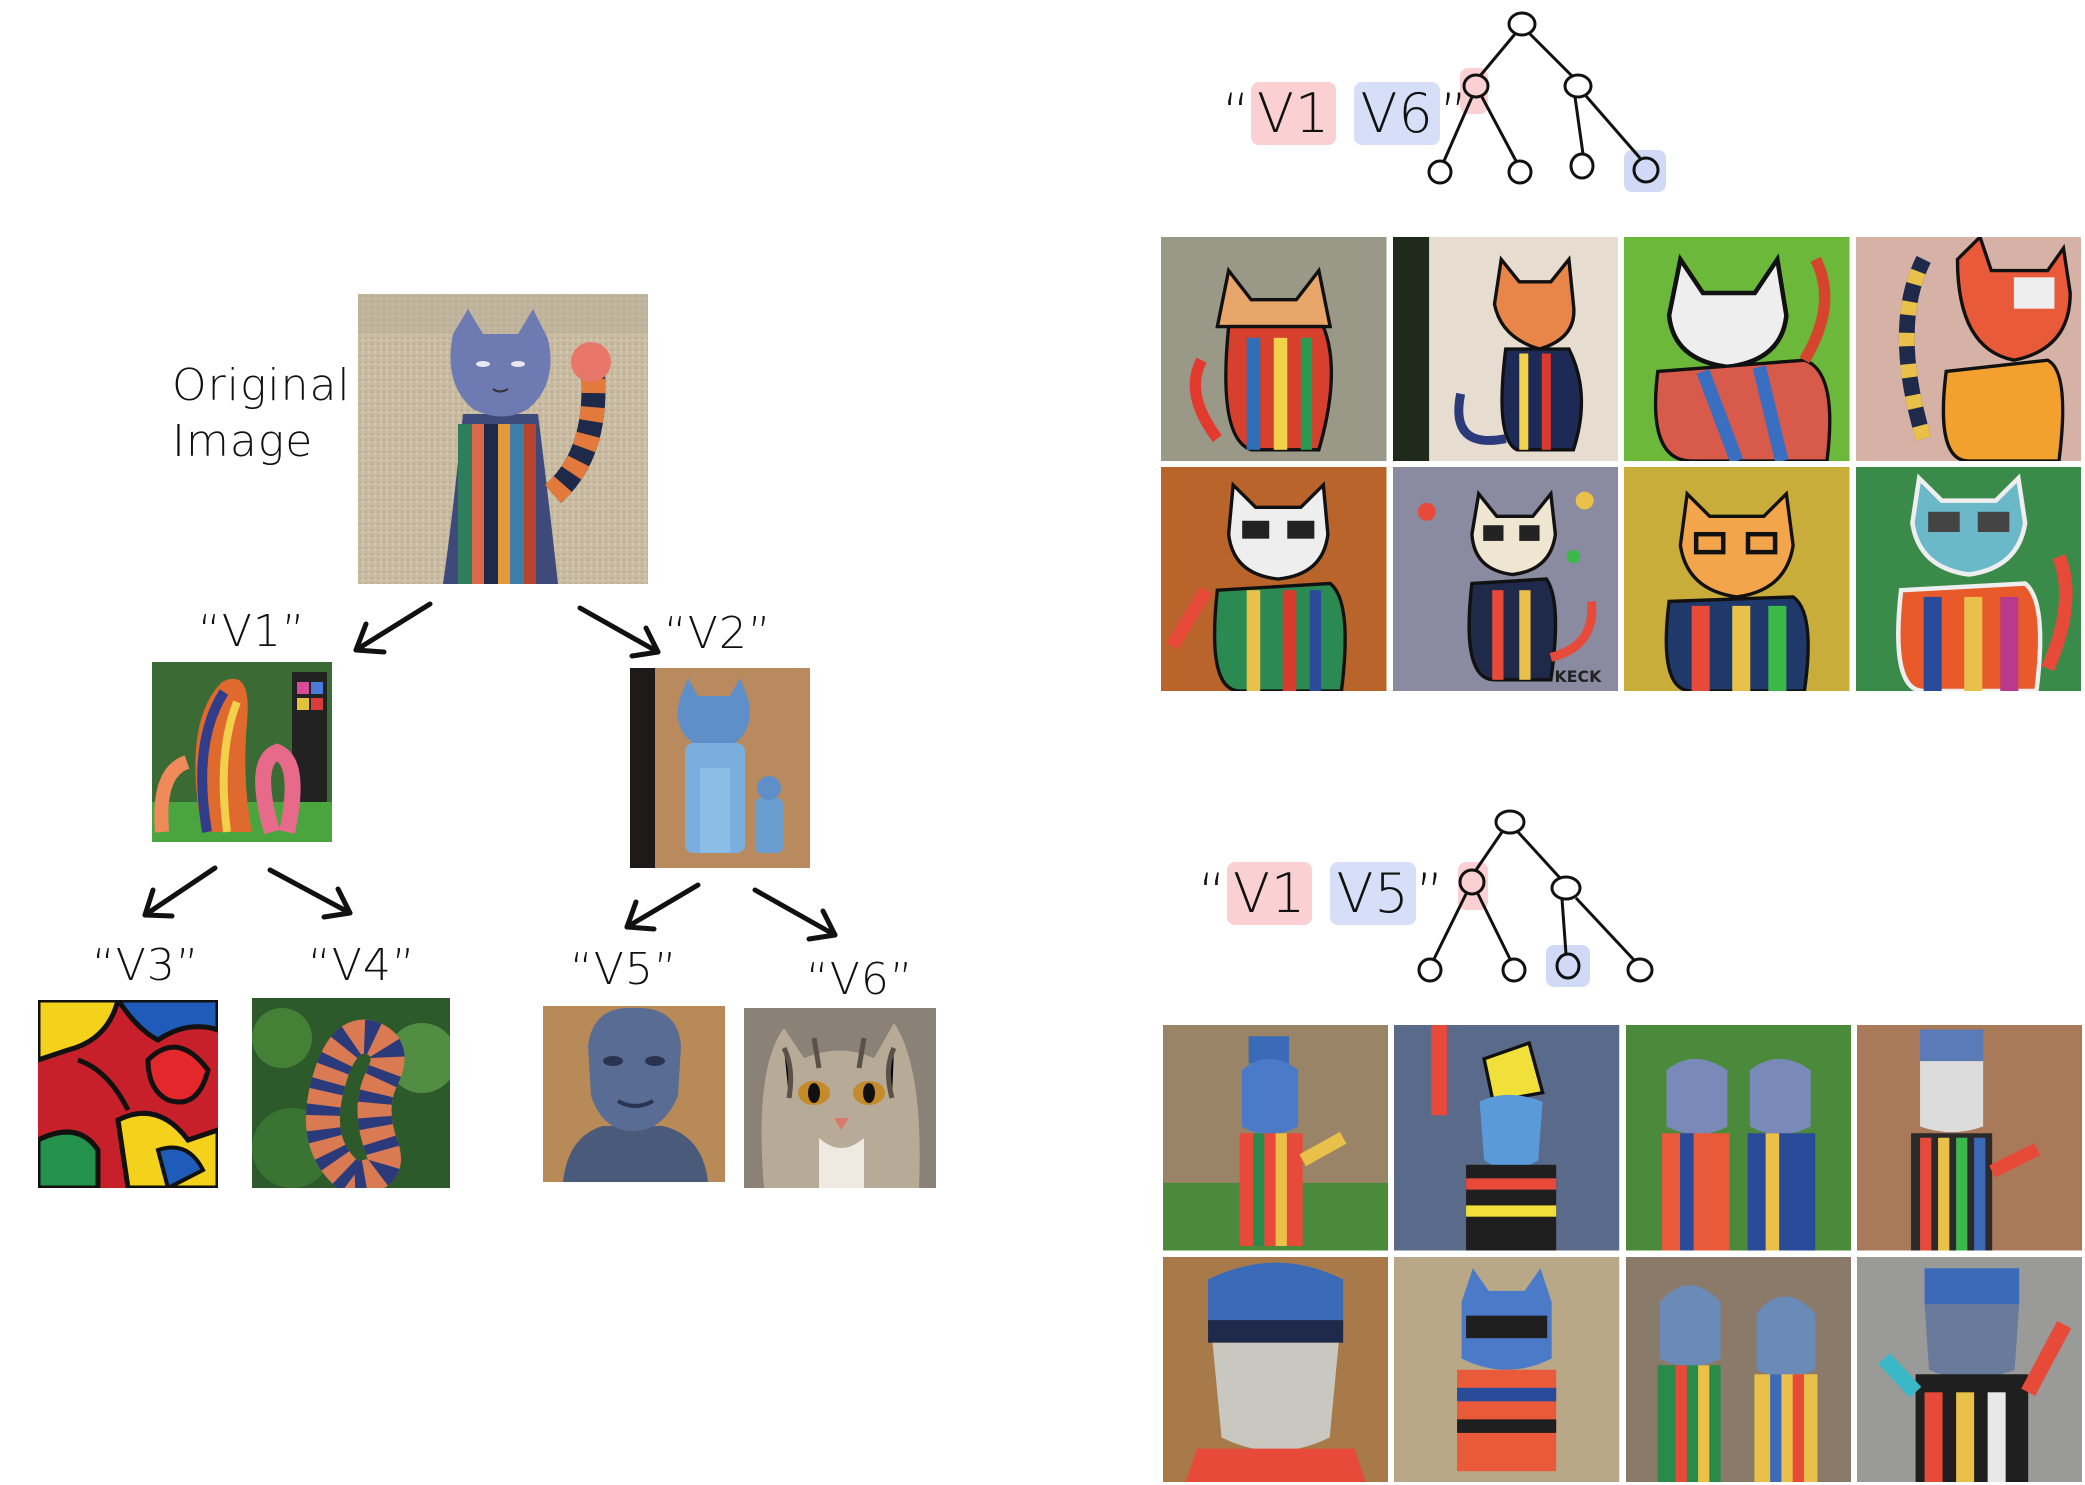  What do you see at coordinates (242, 752) in the screenshot?
I see `v1-image` at bounding box center [242, 752].